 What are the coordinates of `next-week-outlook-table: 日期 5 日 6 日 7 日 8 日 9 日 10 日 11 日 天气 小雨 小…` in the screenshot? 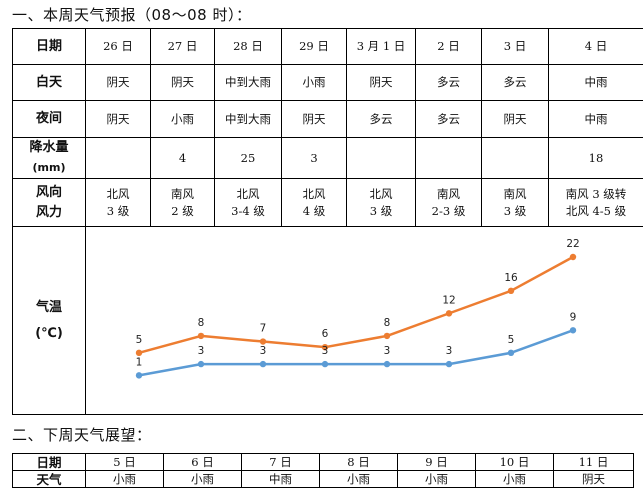 It's located at (323, 470).